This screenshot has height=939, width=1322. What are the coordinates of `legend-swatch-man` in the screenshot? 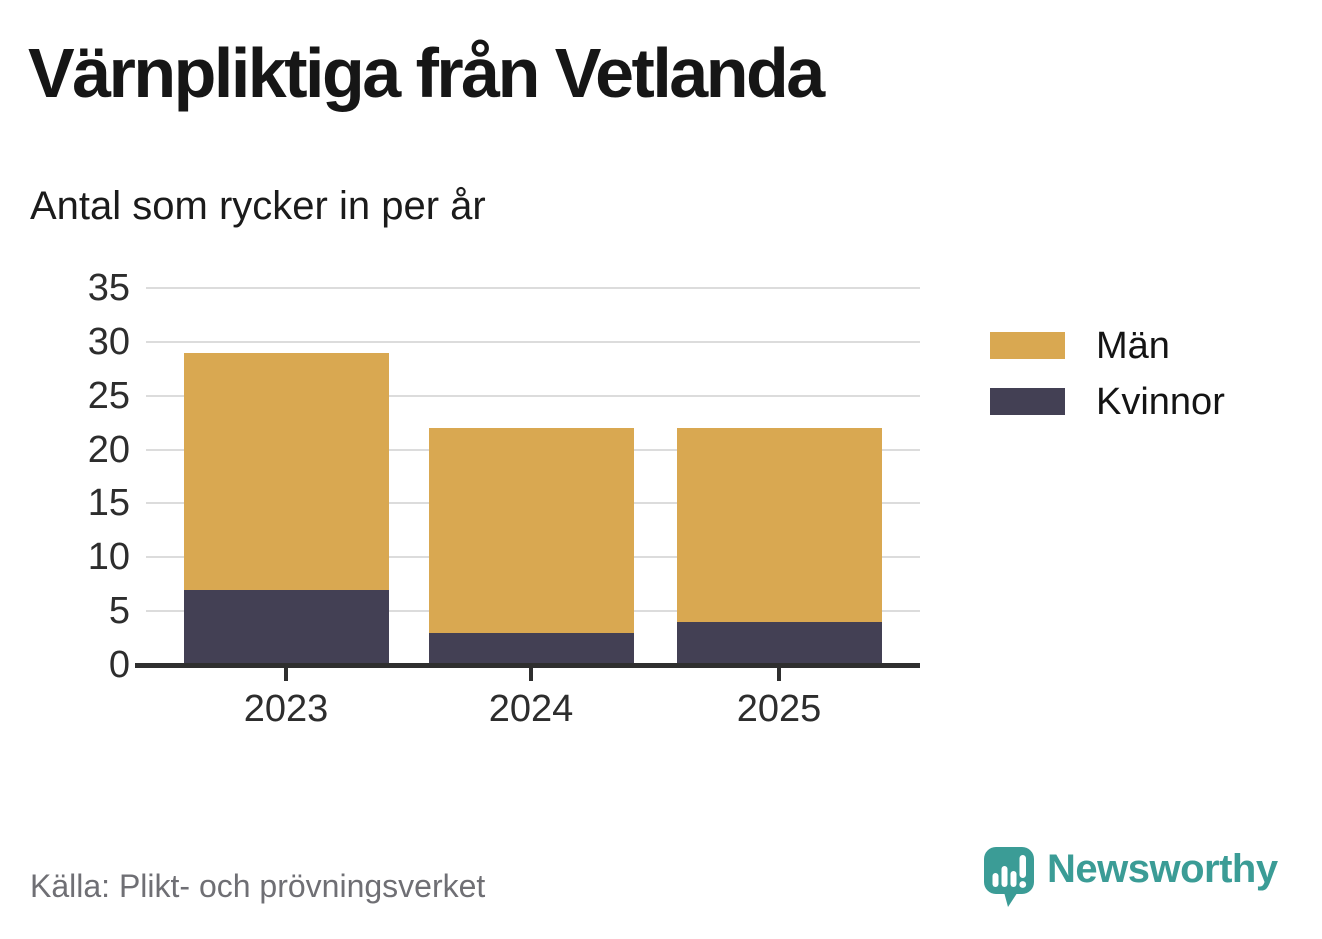 It's located at (1027, 345).